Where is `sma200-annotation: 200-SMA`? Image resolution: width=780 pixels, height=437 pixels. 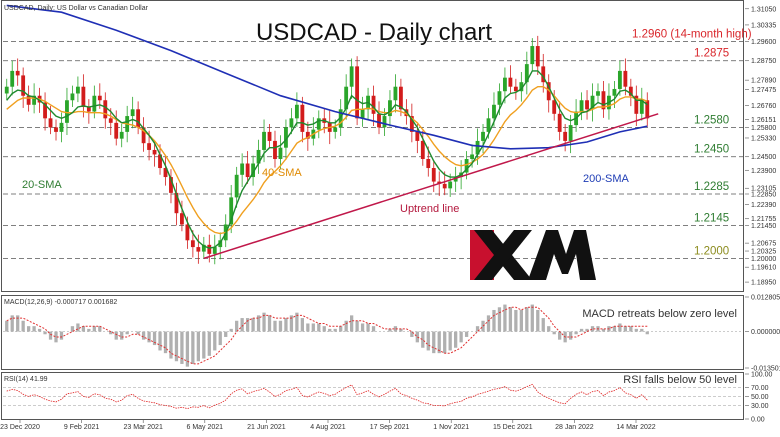
sma200-annotation: 200-SMA is located at coordinates (606, 179).